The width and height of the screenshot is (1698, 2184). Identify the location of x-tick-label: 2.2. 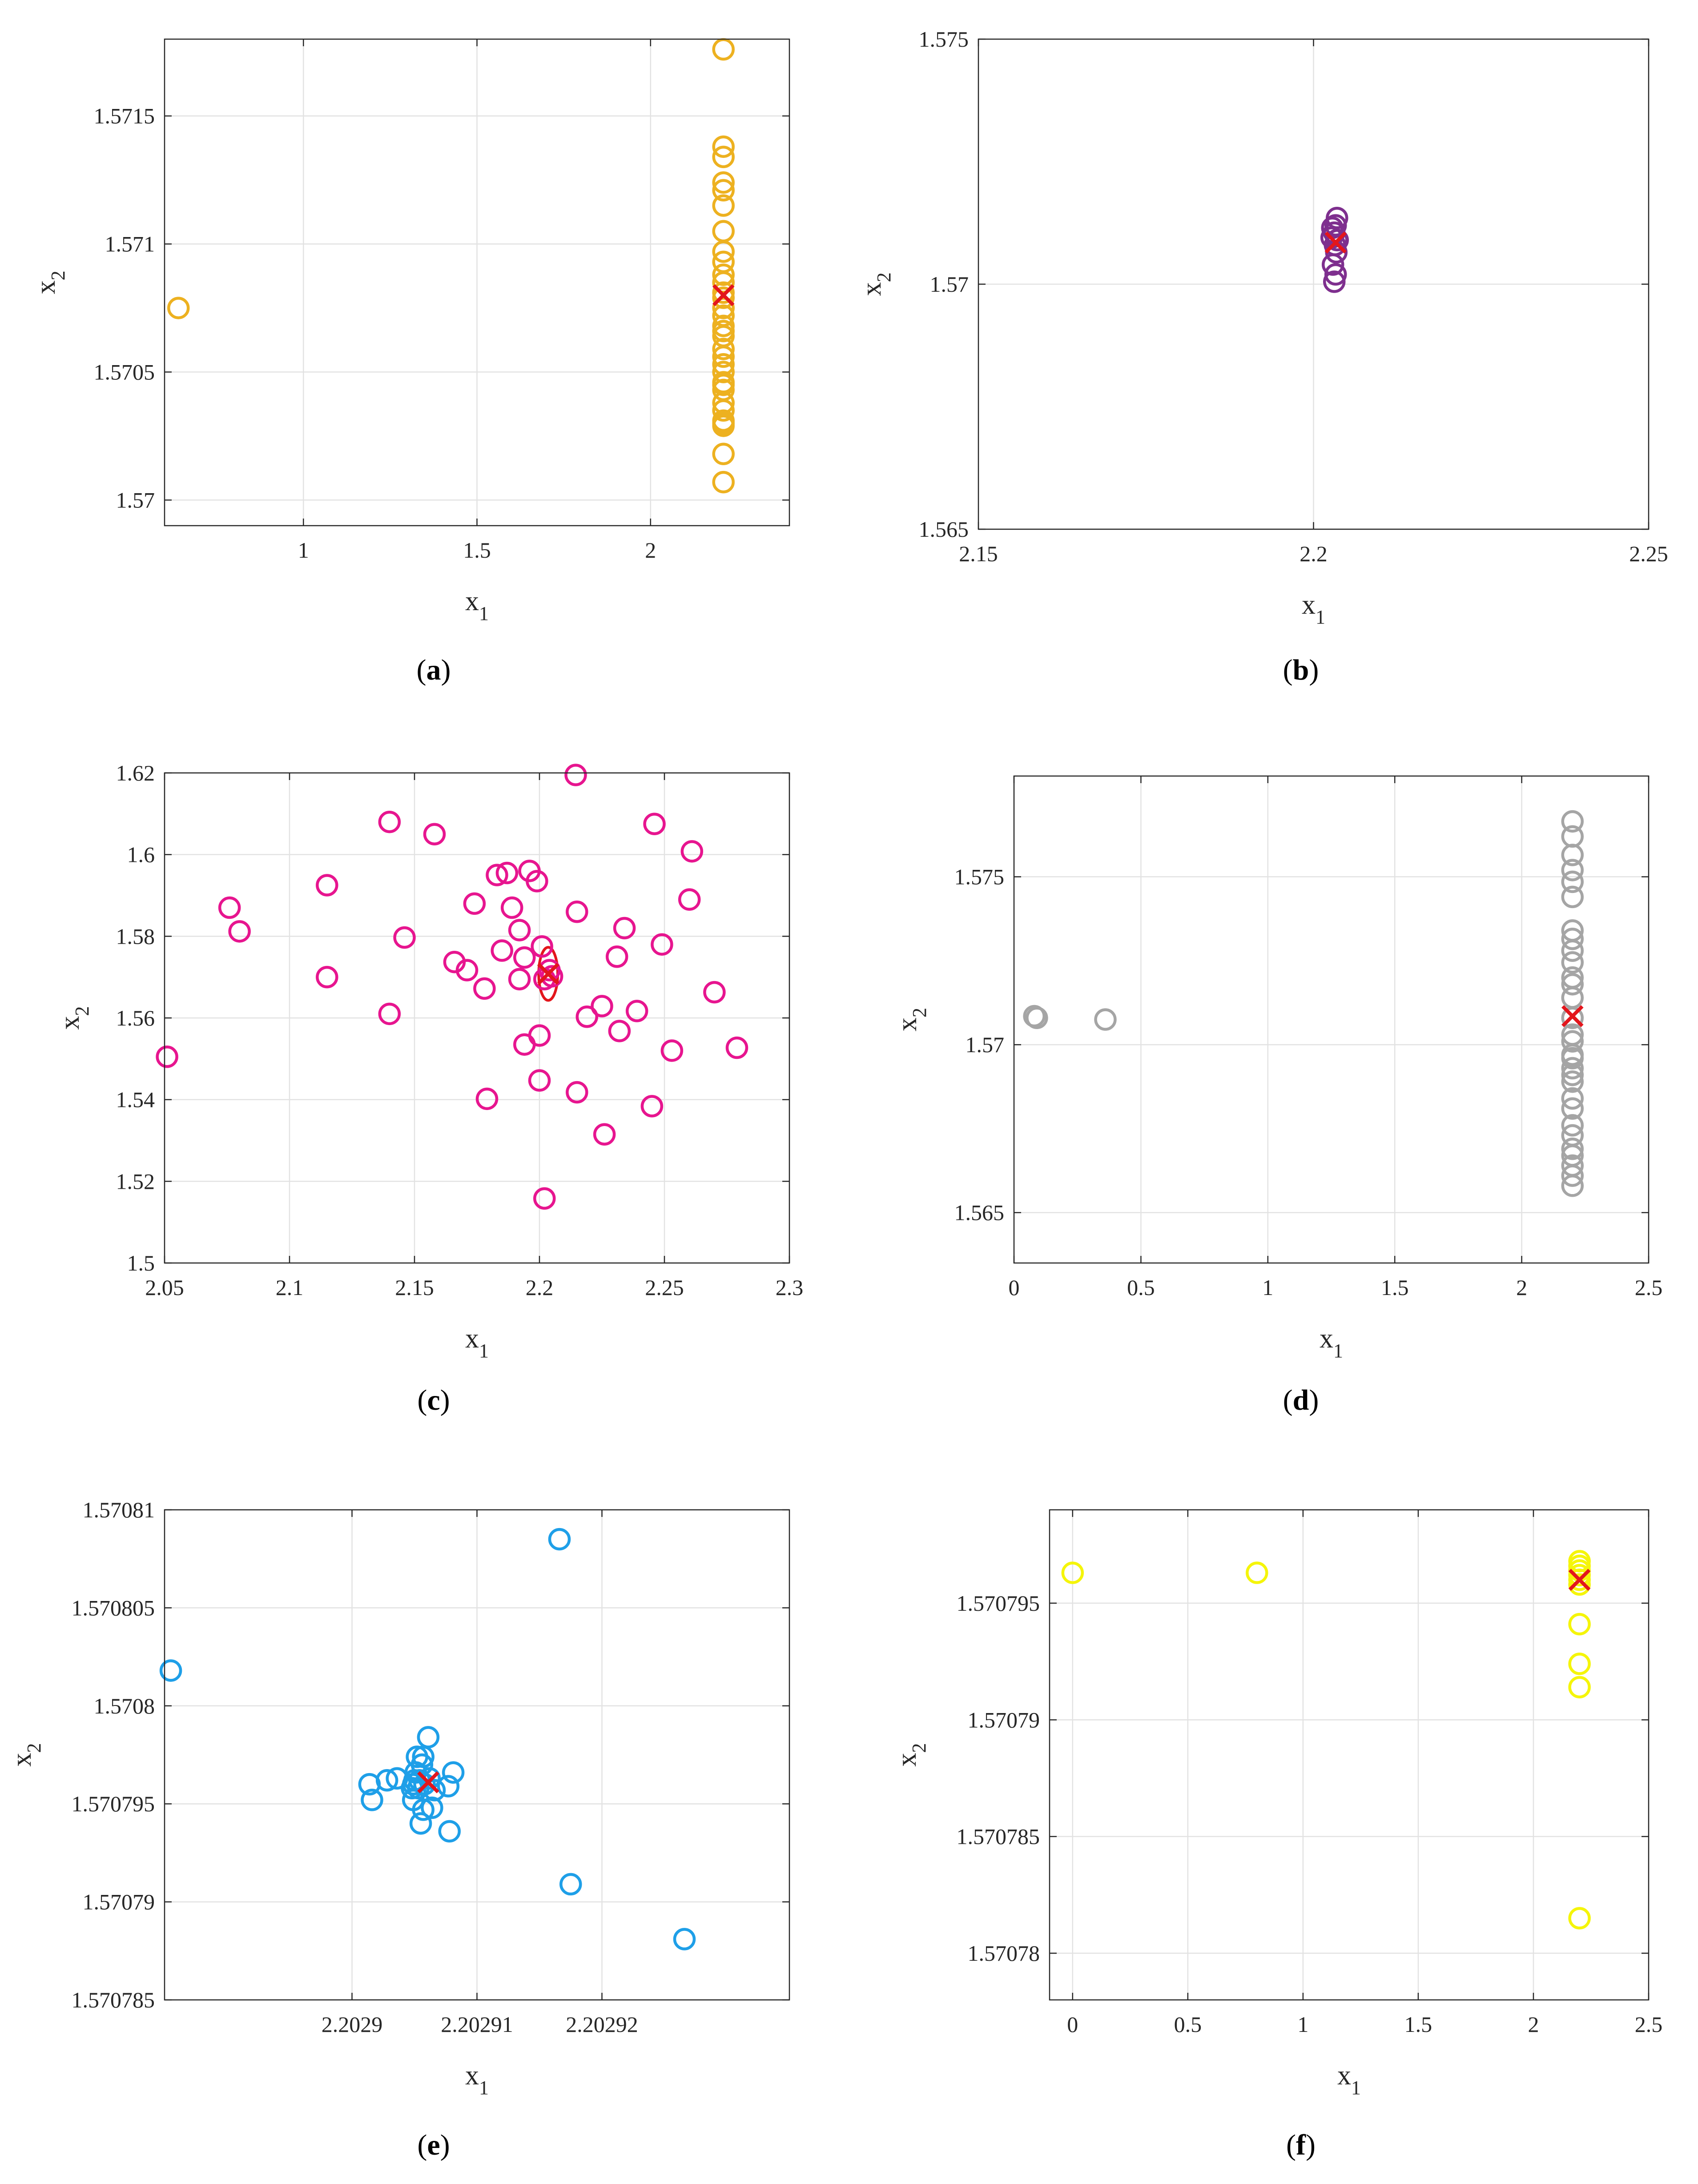
(1314, 553).